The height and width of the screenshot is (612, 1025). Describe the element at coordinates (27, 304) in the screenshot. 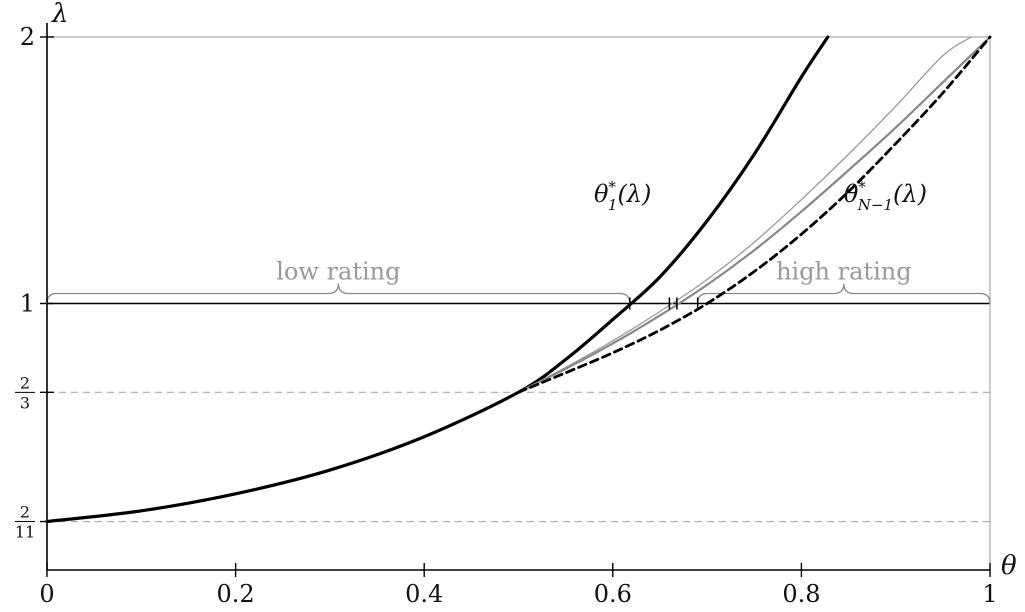

I see `y-tick-label-2: 1` at that location.